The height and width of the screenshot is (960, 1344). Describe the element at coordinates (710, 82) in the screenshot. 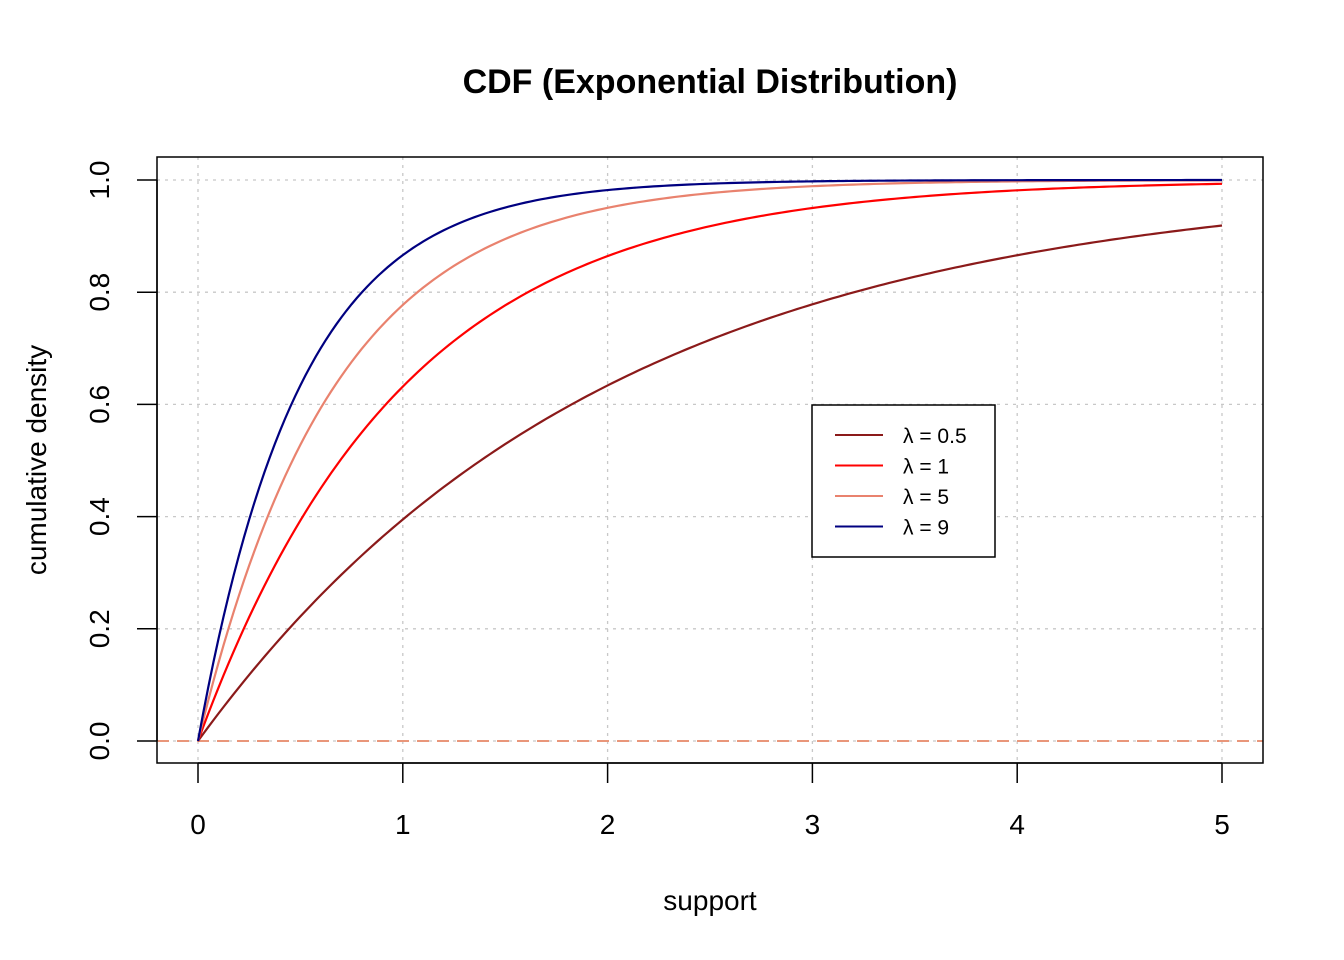

I see `chart-title: CDF (Exponential Distribution)` at that location.